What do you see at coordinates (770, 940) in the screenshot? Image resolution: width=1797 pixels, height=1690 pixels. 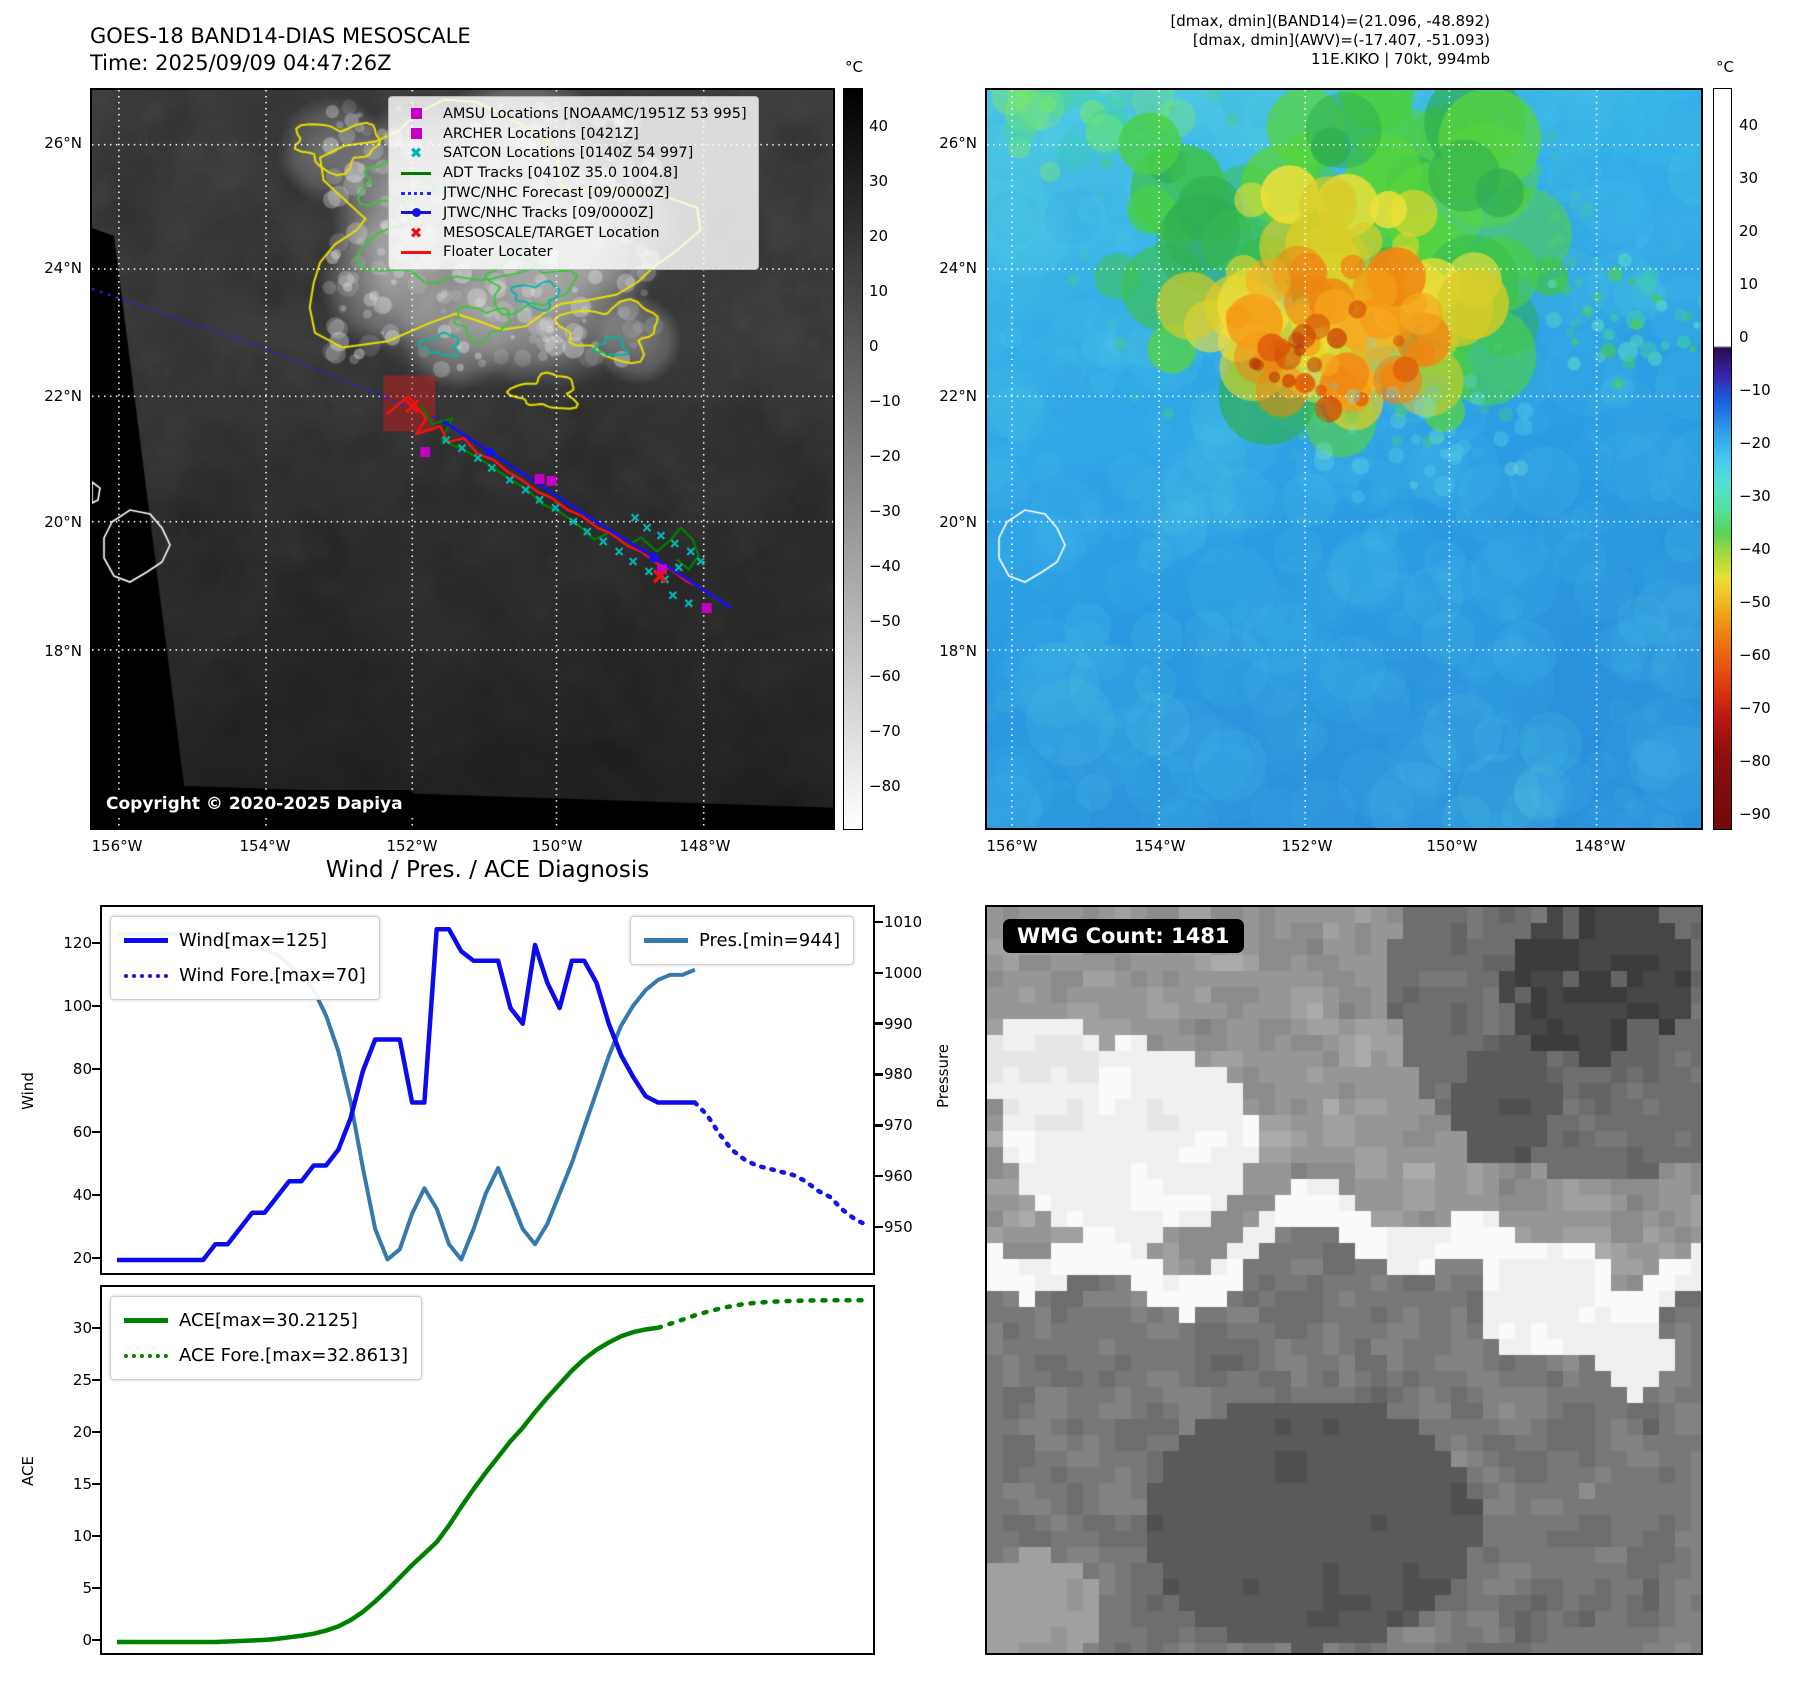 I see `legend-pres-label: Pres.[min=944]` at bounding box center [770, 940].